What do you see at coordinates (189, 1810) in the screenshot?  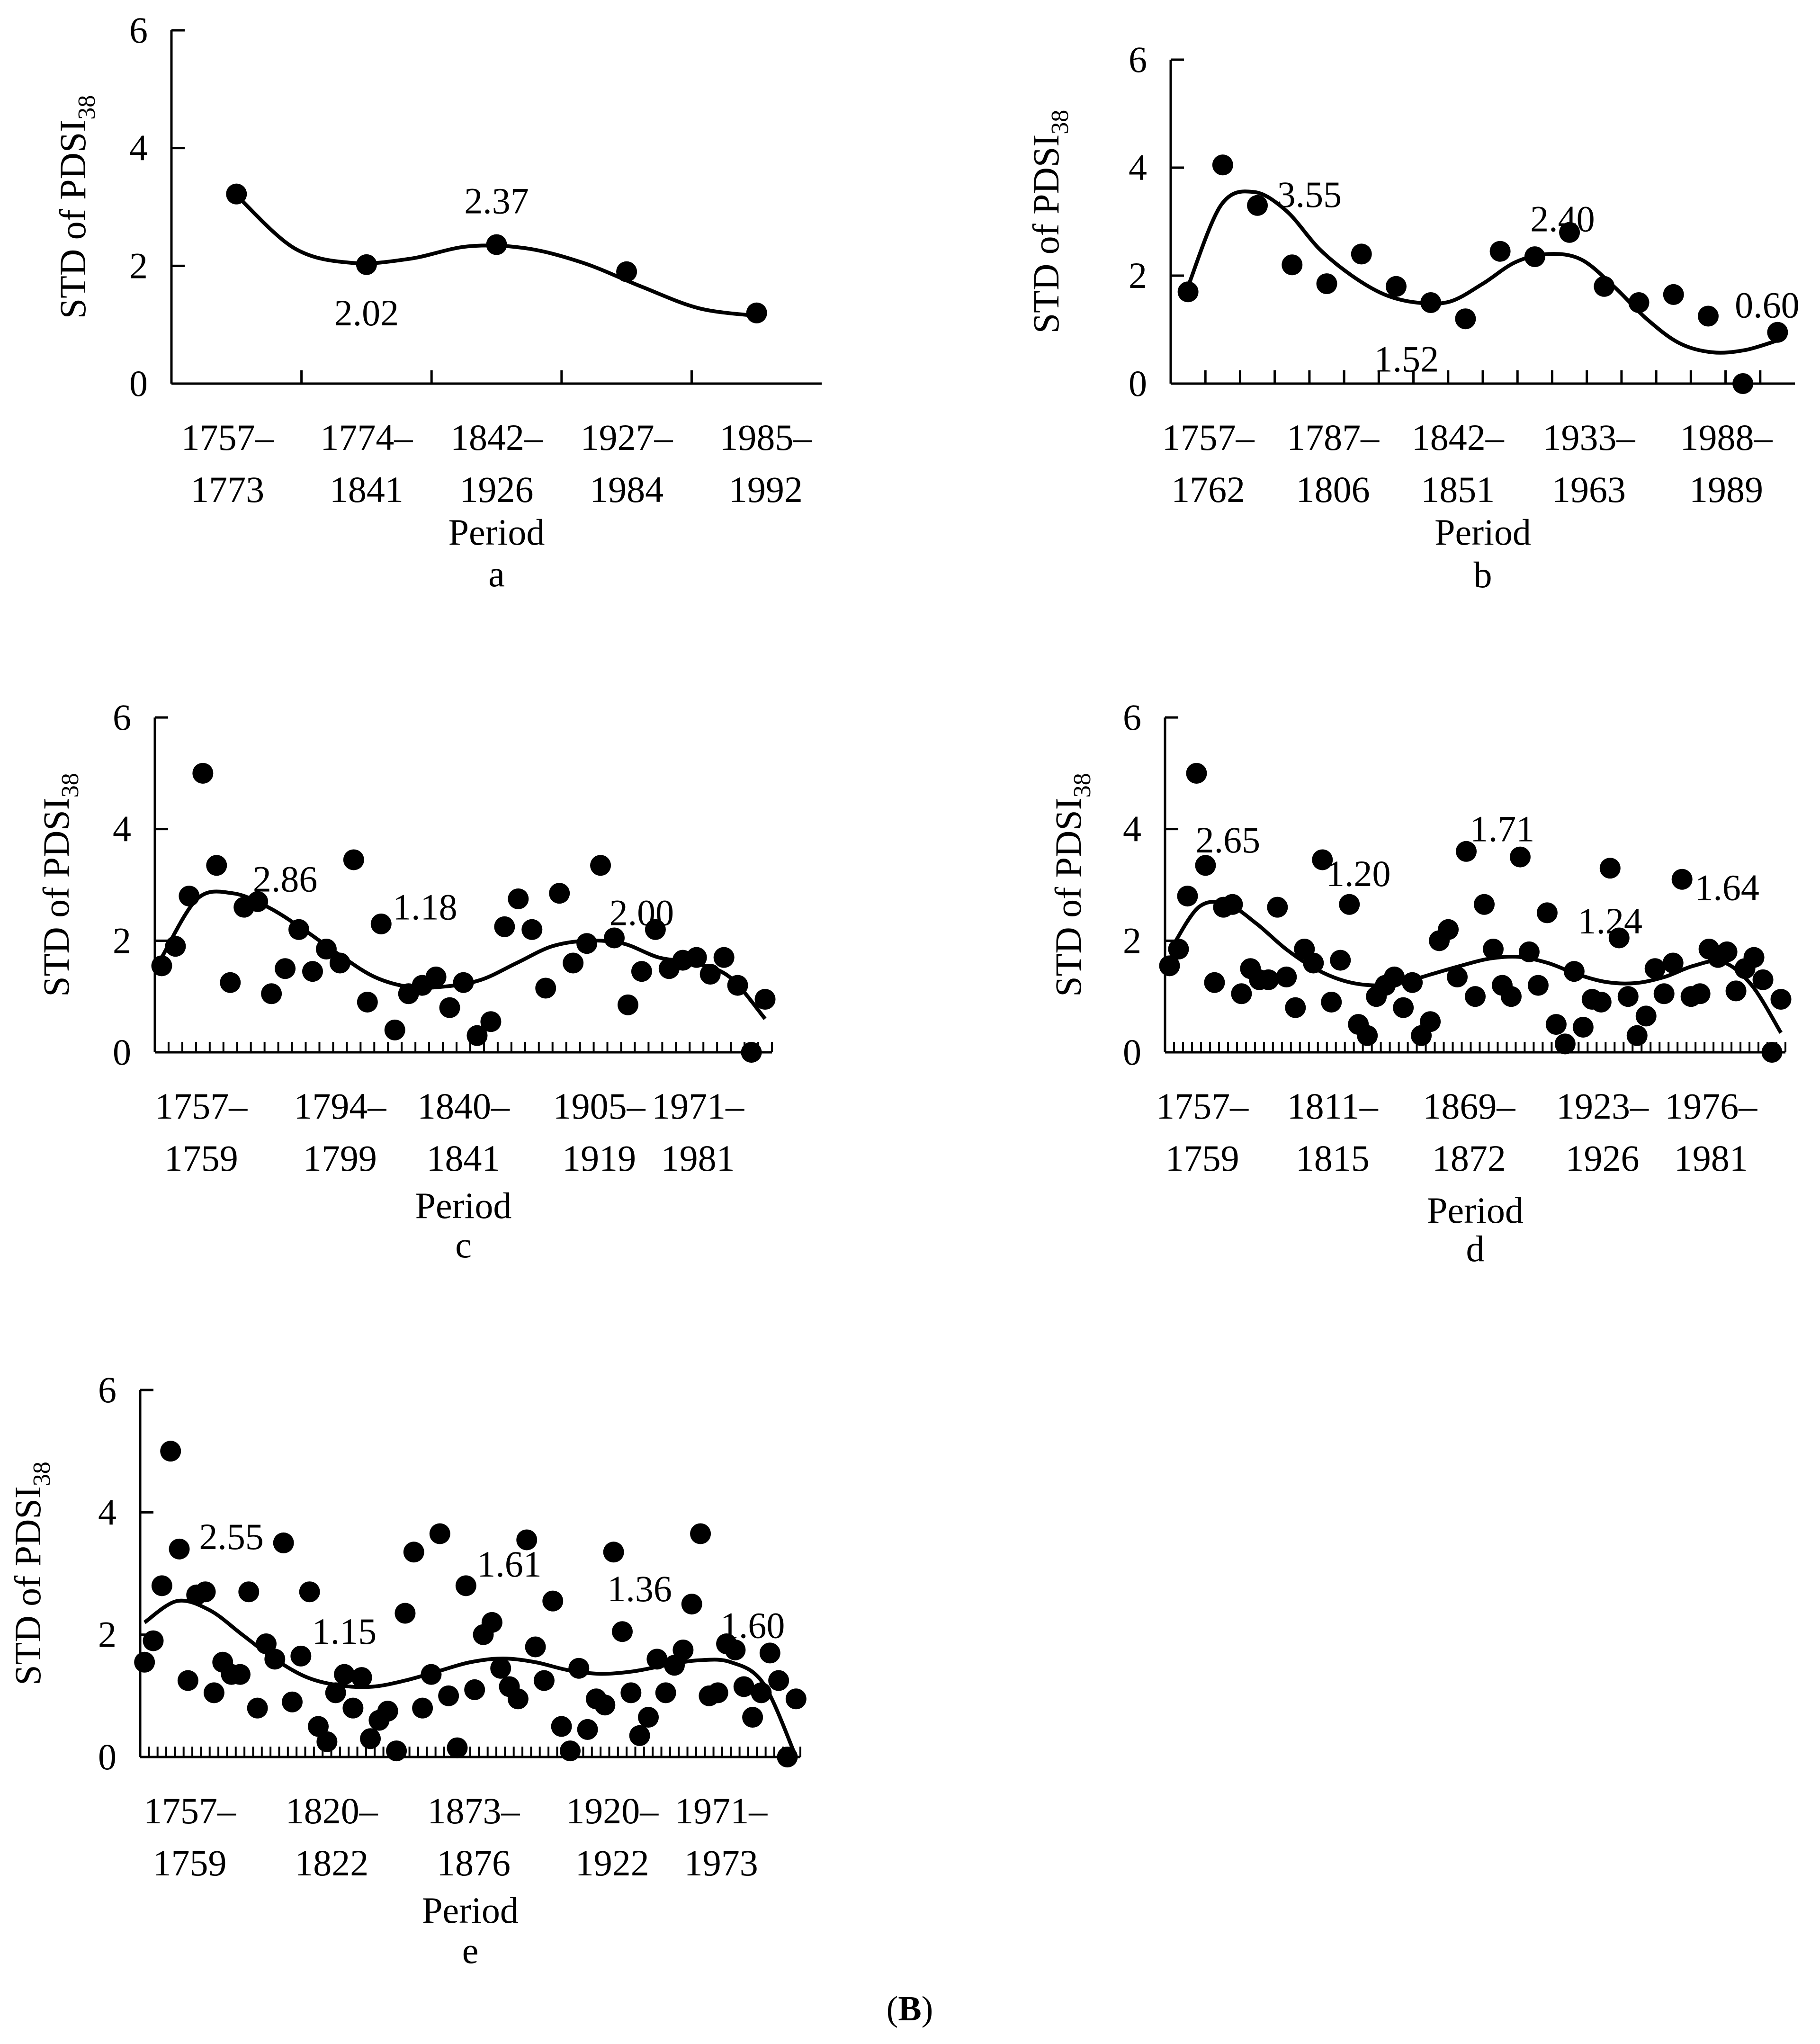 I see `x-tick-label: 1757–` at bounding box center [189, 1810].